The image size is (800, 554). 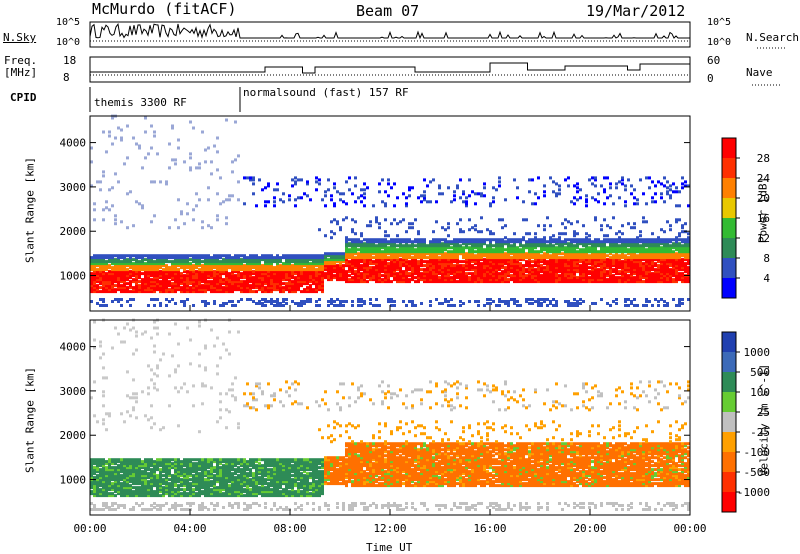 I want to click on freq-unit-label: [MHz], so click(x=21, y=72).